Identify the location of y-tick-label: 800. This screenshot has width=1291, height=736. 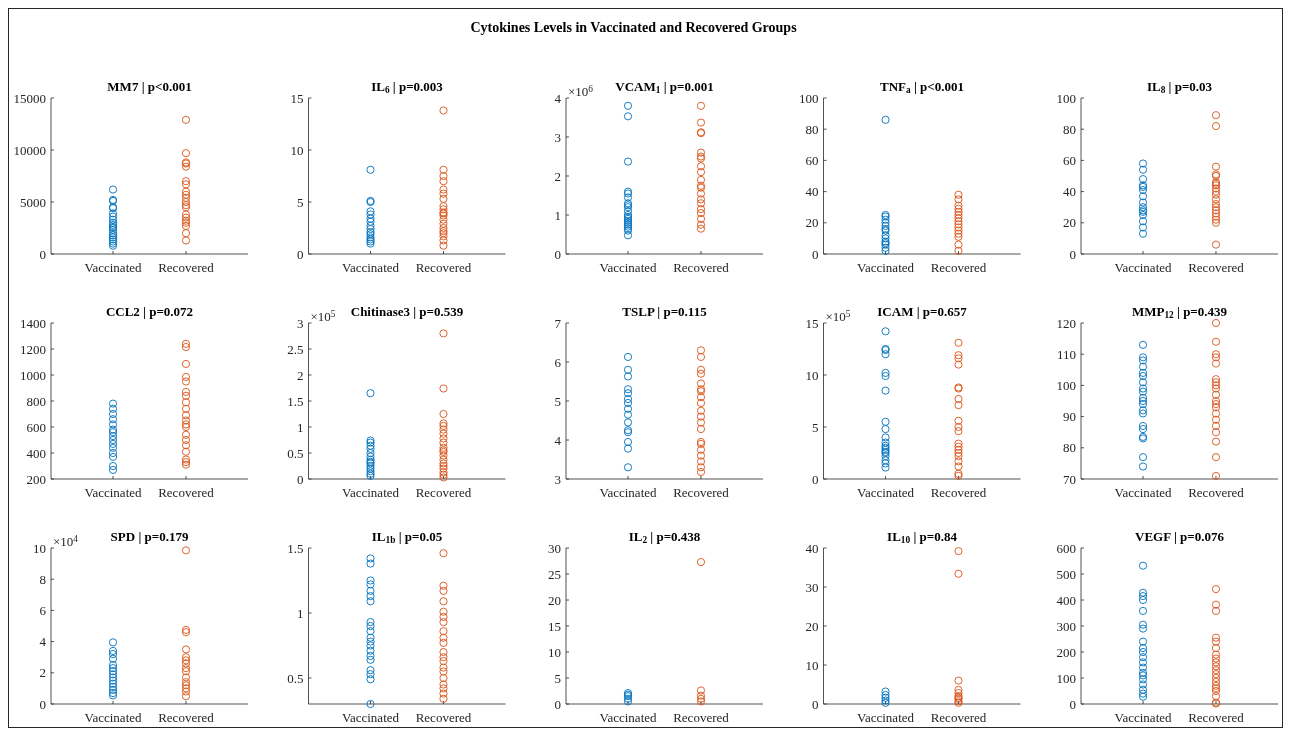
(36, 401).